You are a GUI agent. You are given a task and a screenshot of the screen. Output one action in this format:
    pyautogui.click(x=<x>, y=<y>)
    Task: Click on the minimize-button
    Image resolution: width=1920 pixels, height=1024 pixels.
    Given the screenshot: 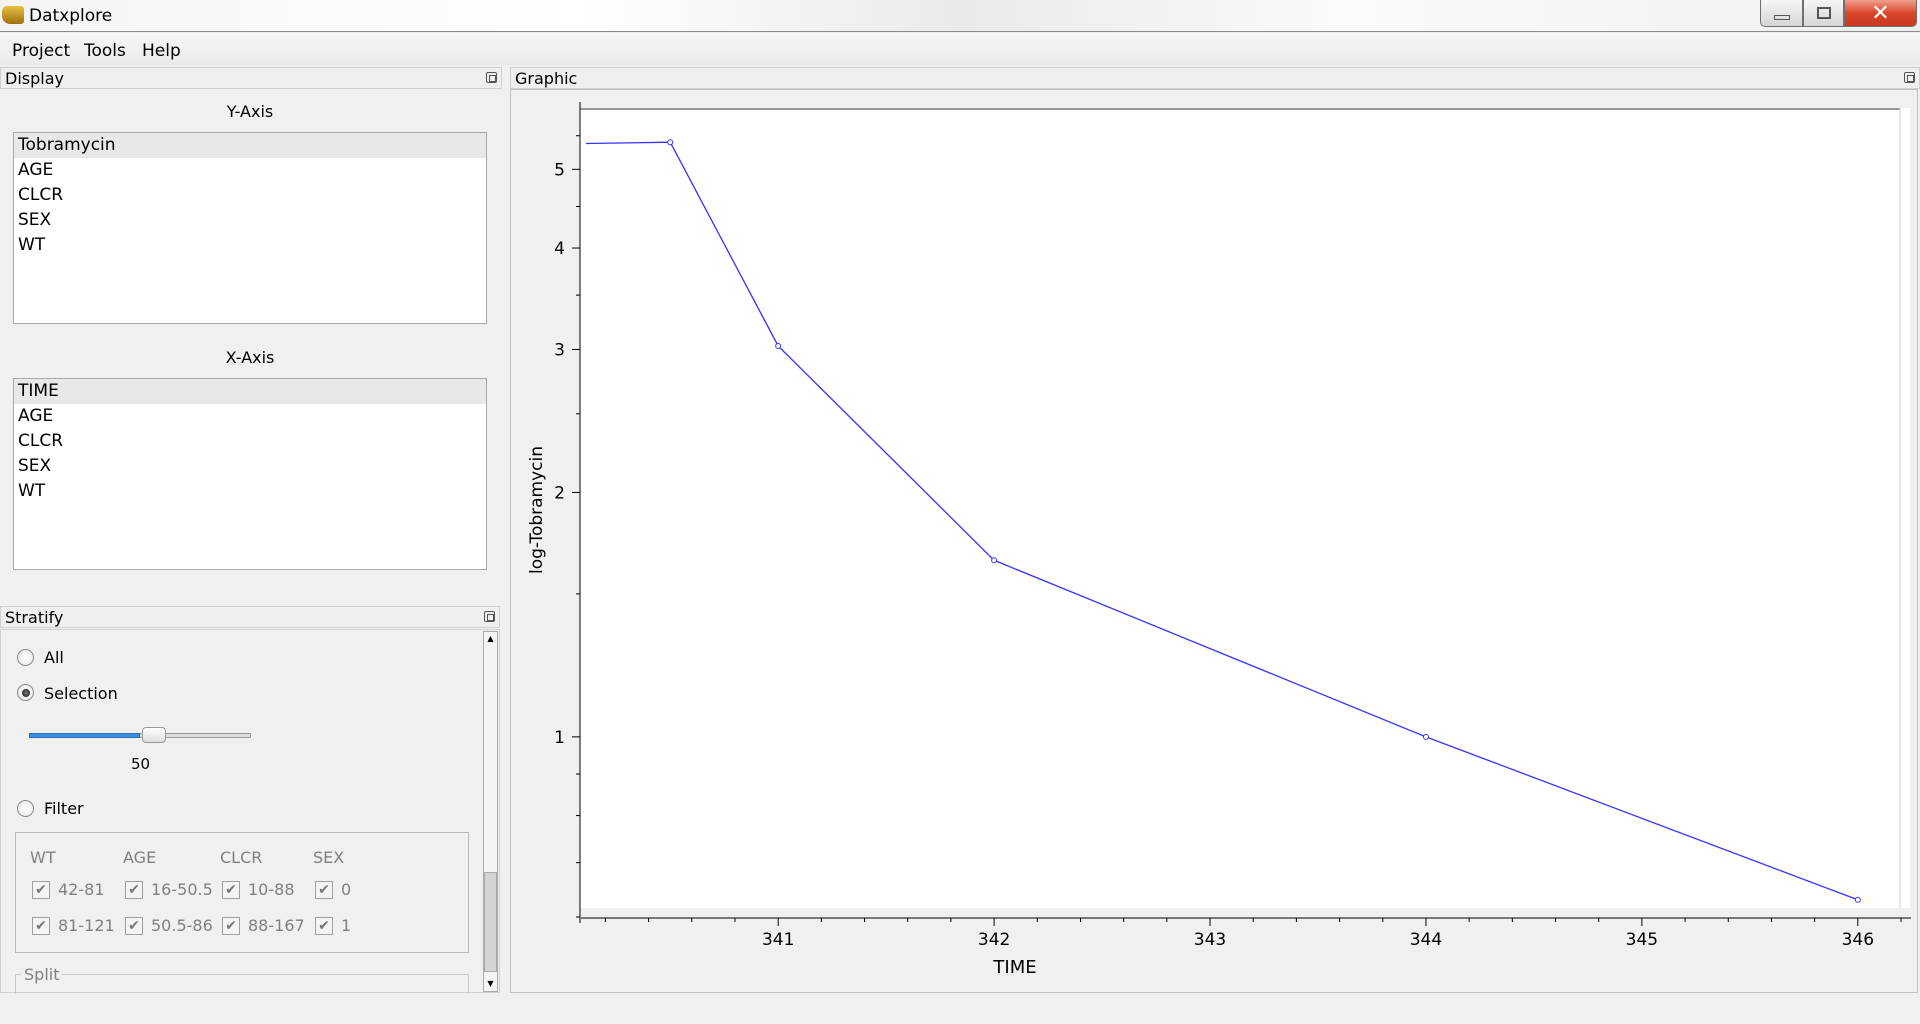 What is the action you would take?
    pyautogui.click(x=1781, y=13)
    